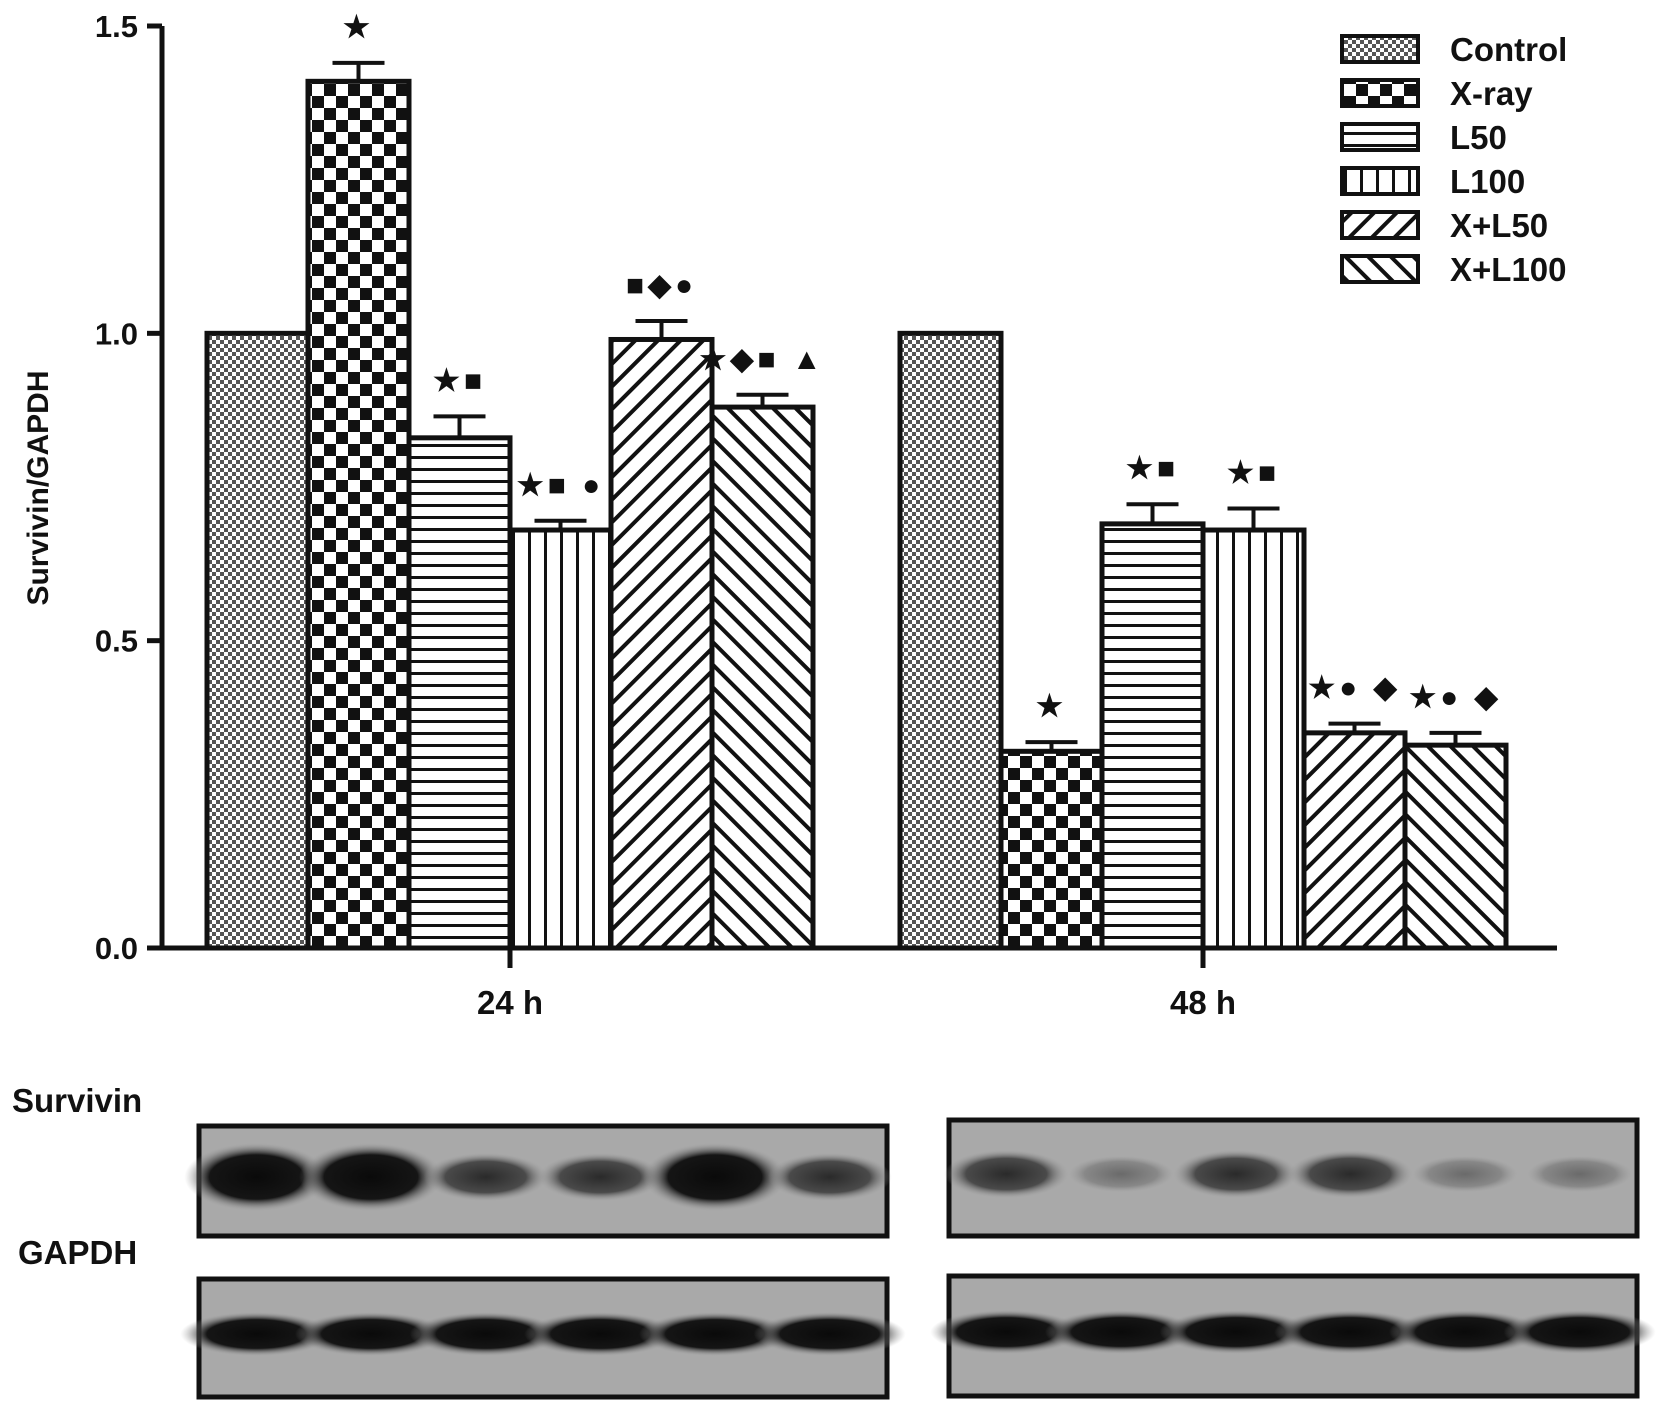 This screenshot has height=1410, width=1677. I want to click on x-ticks-group: 24 h 48 h, so click(856, 984).